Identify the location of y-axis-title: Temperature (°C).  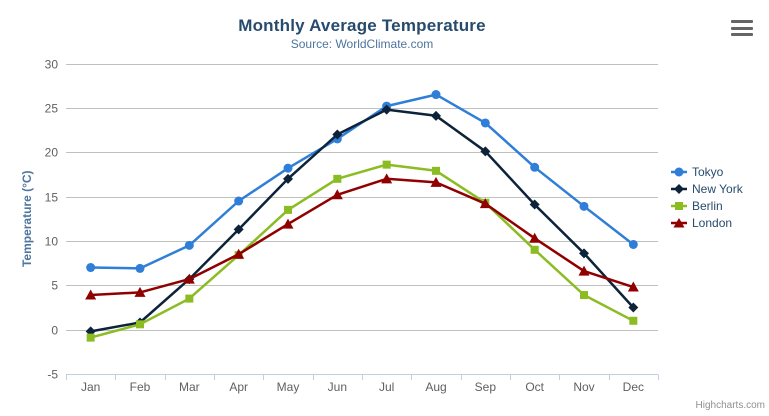
(27, 218).